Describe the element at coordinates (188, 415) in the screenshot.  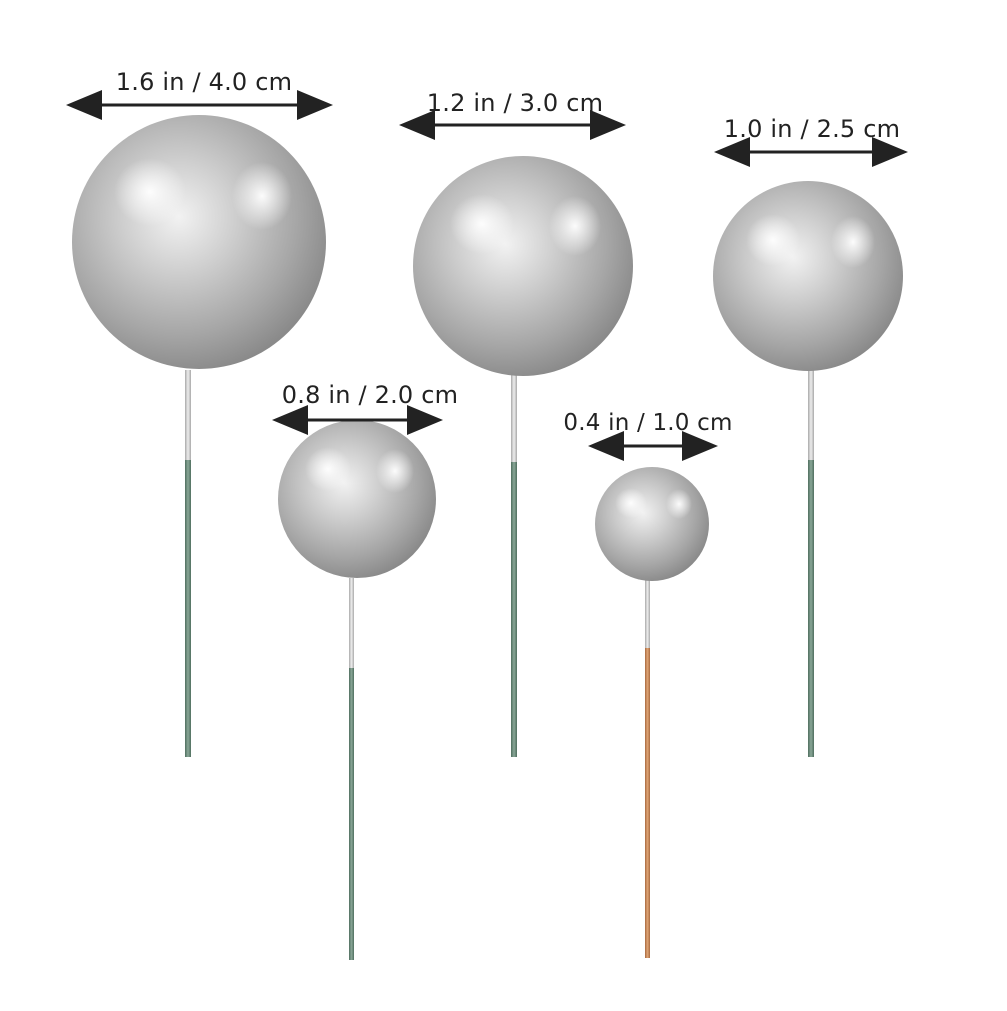
I see `stem-1-wrap` at that location.